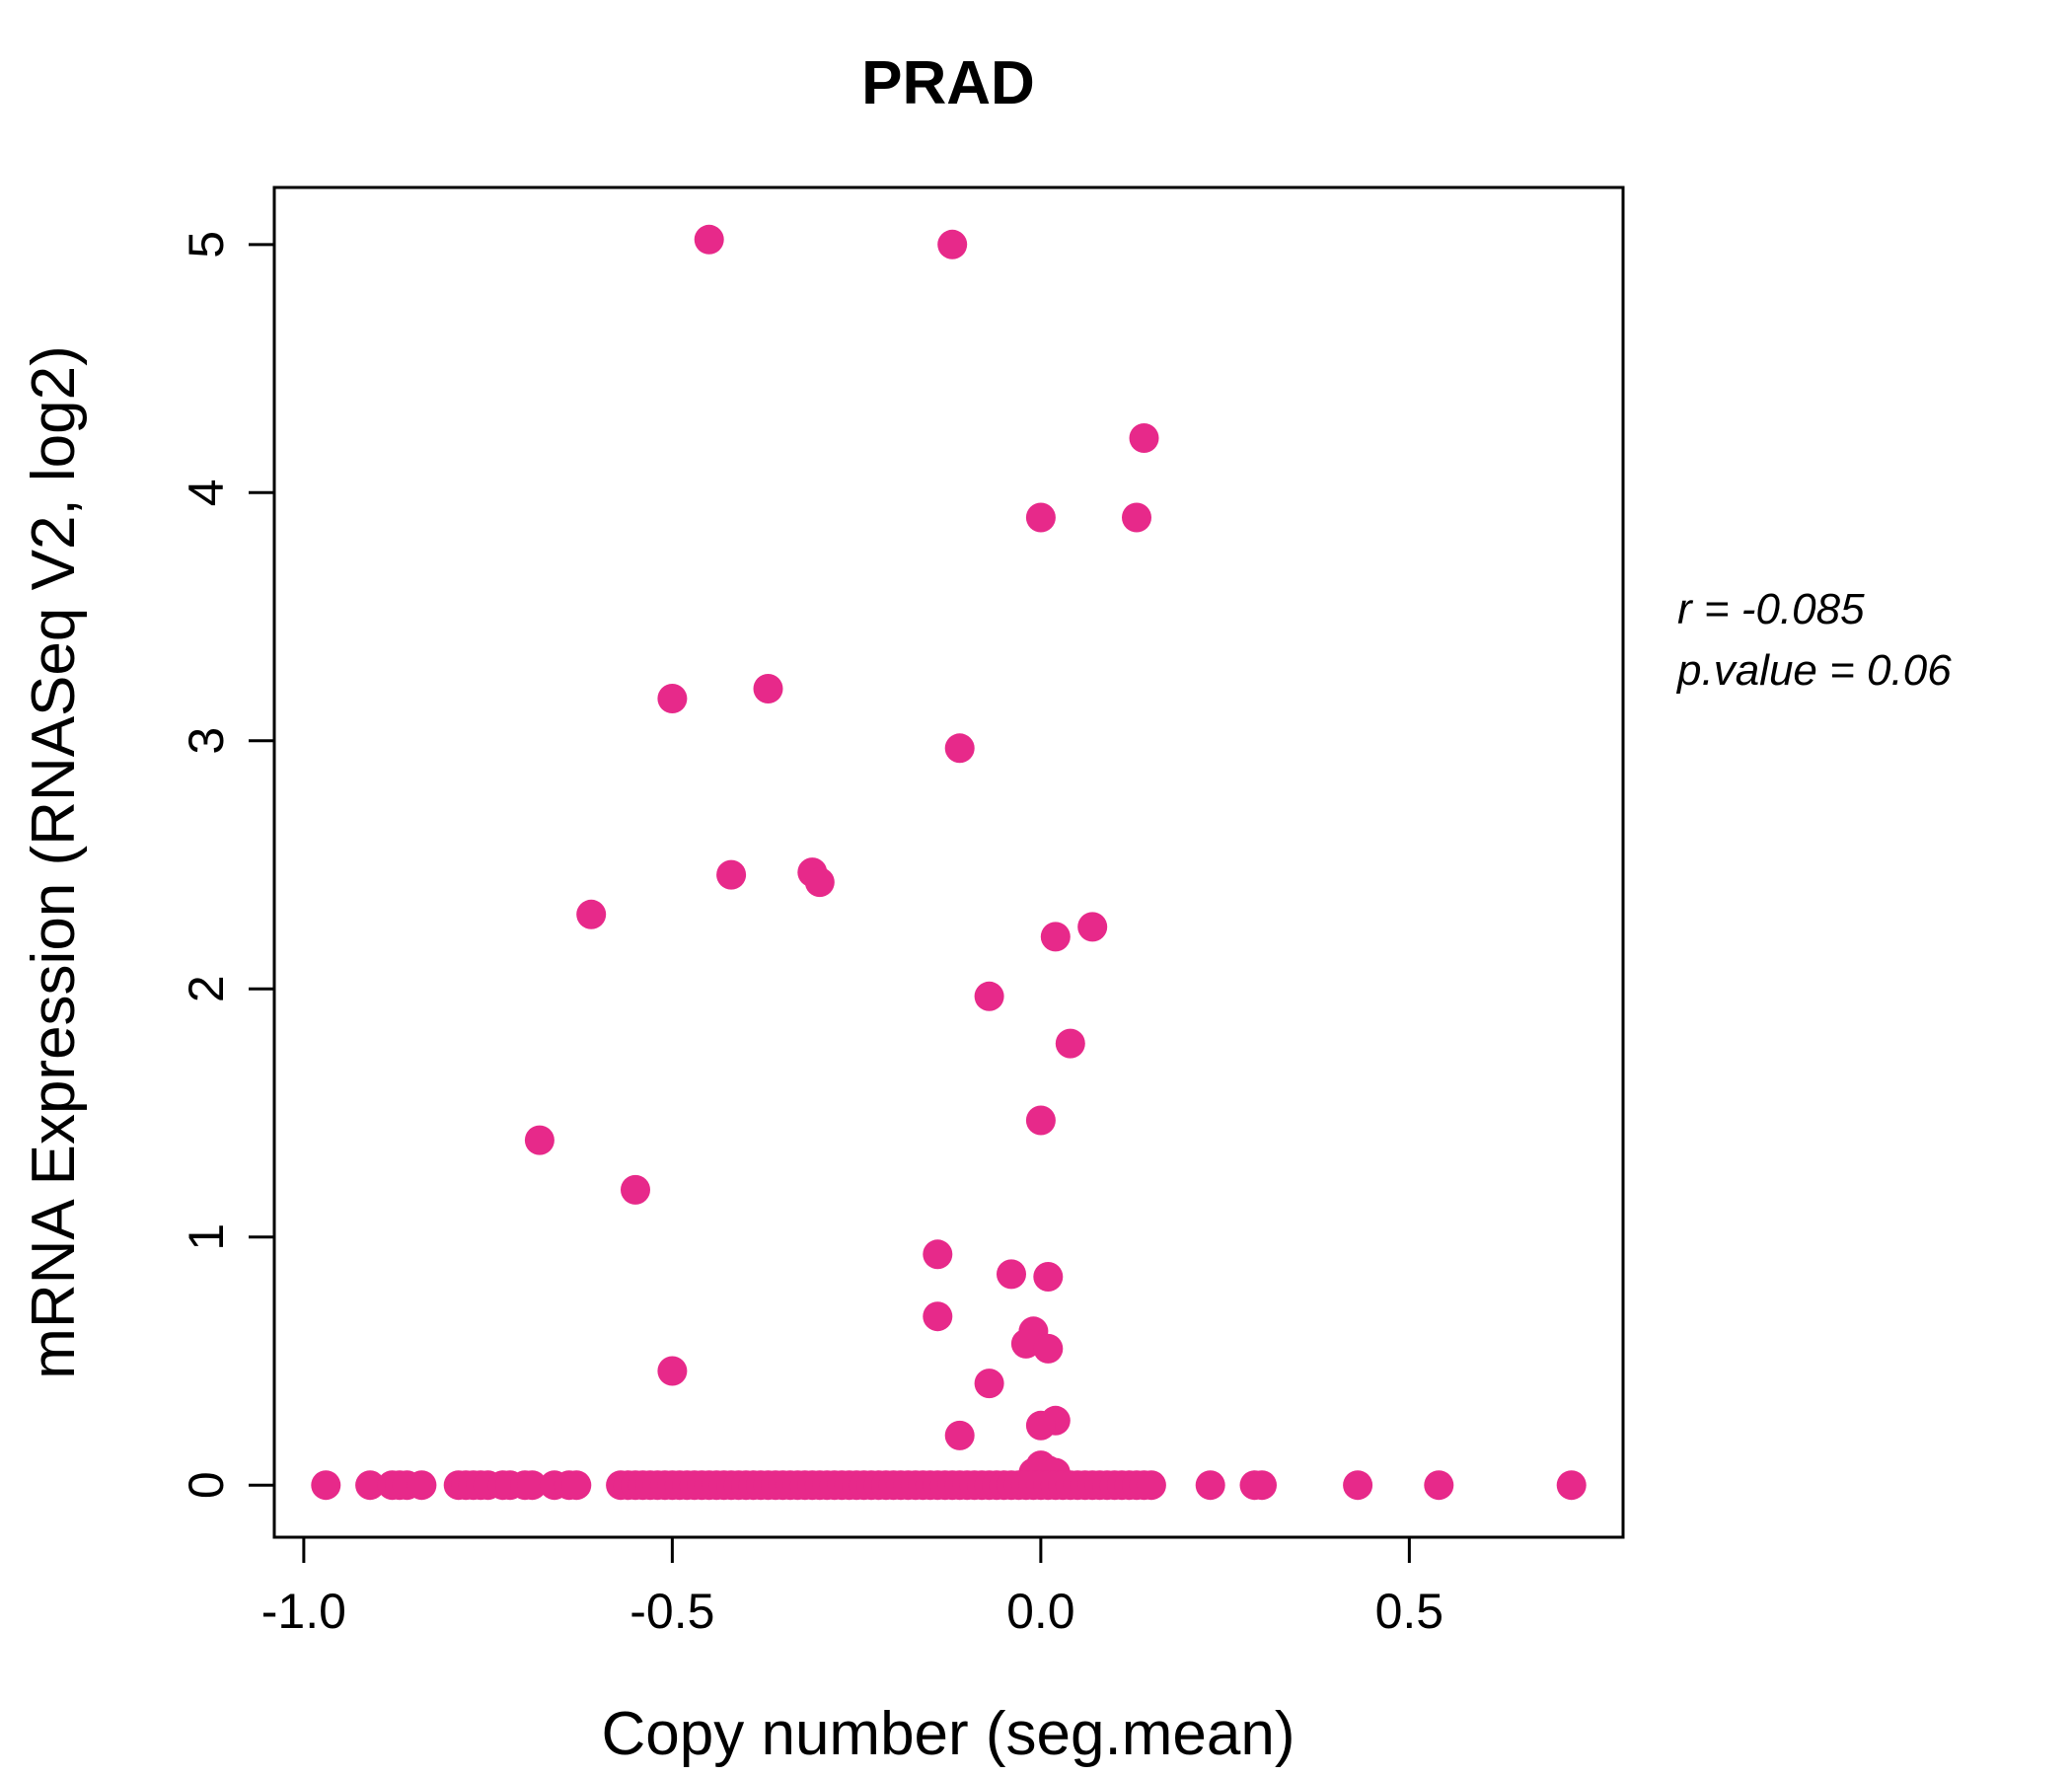 Image resolution: width=2072 pixels, height=1776 pixels. Describe the element at coordinates (206, 741) in the screenshot. I see `y-tick-label: 3` at that location.